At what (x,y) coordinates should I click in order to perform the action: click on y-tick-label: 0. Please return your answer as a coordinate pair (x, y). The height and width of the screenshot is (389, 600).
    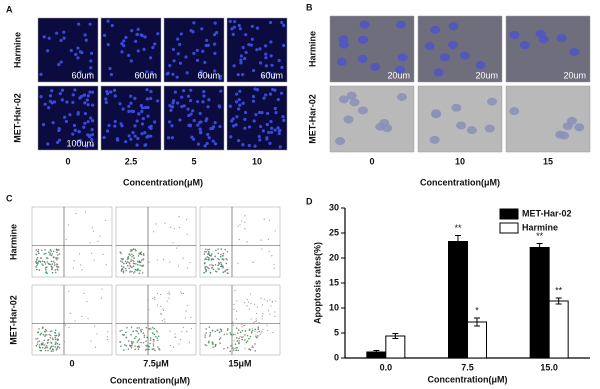
    Looking at the image, I should click on (336, 357).